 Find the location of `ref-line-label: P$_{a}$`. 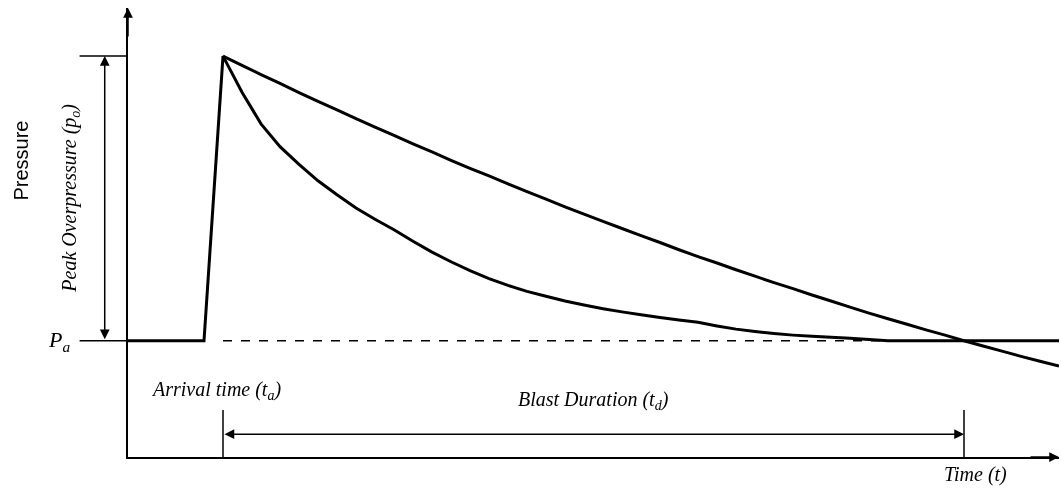

ref-line-label: P$_{a}$ is located at coordinates (59, 341).